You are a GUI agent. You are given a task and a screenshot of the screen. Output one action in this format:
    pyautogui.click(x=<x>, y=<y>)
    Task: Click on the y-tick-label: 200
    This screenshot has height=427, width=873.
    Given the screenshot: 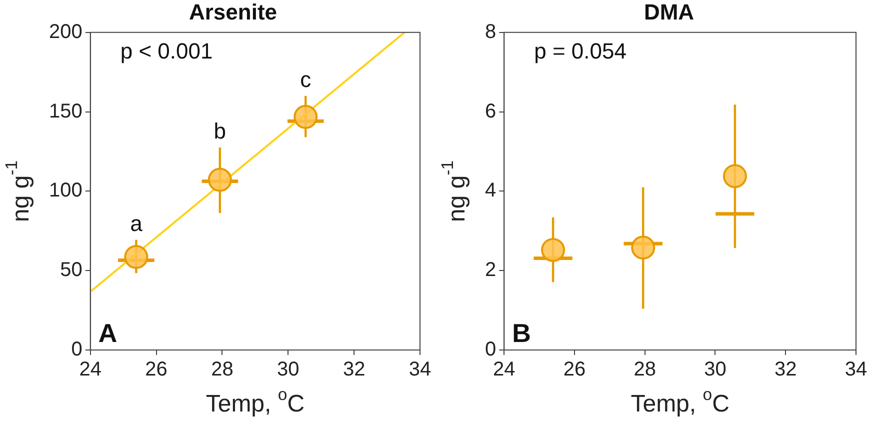 What is the action you would take?
    pyautogui.click(x=65, y=31)
    